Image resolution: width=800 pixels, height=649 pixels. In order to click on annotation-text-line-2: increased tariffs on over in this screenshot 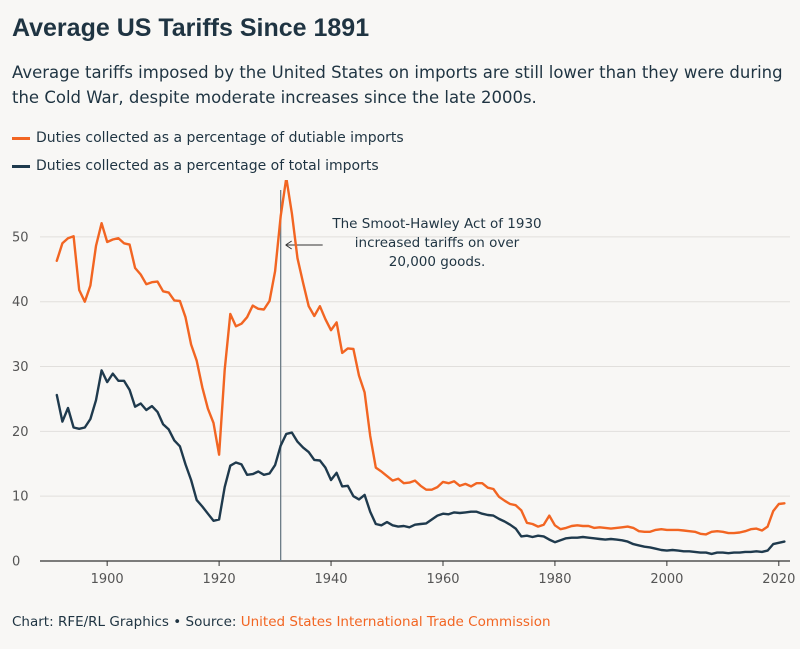, I will do `click(437, 243)`.